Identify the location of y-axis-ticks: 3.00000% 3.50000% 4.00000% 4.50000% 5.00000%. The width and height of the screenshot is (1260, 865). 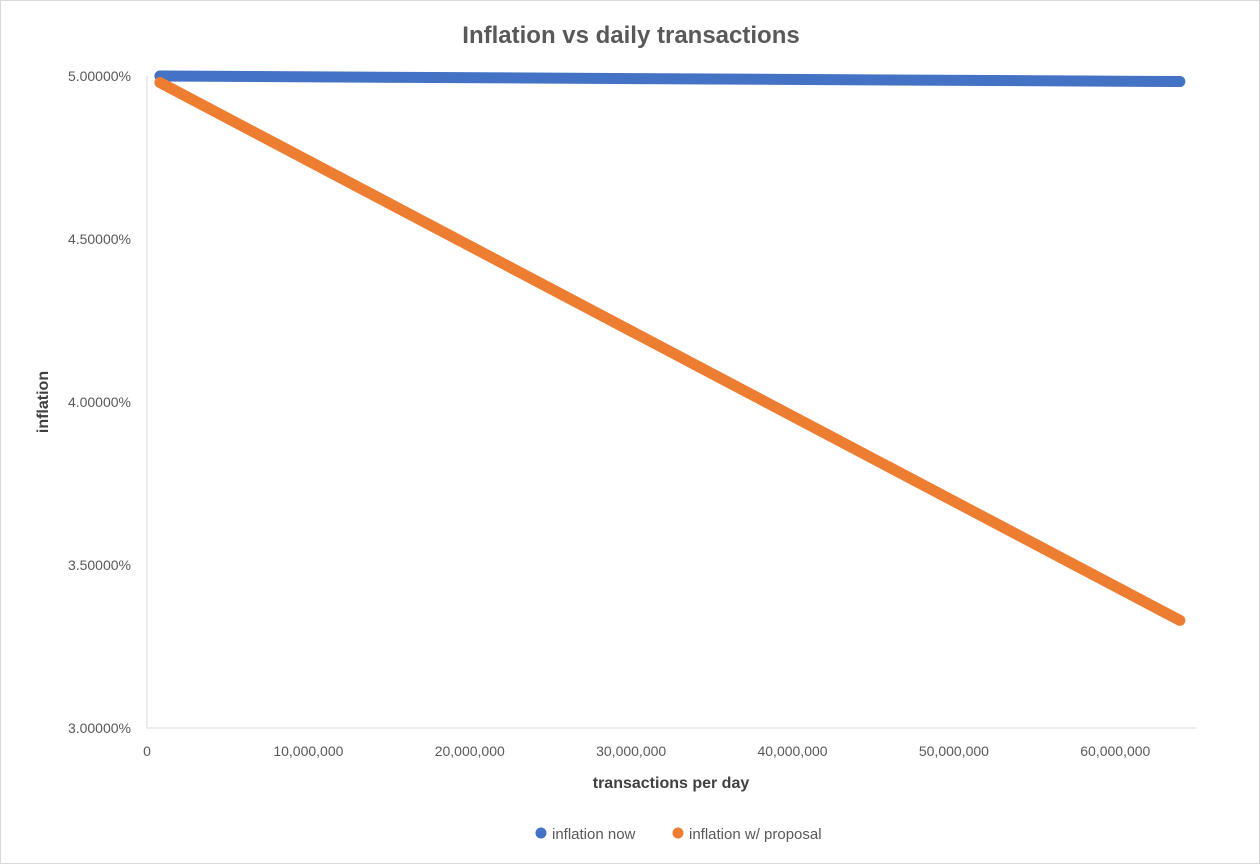
(99, 402).